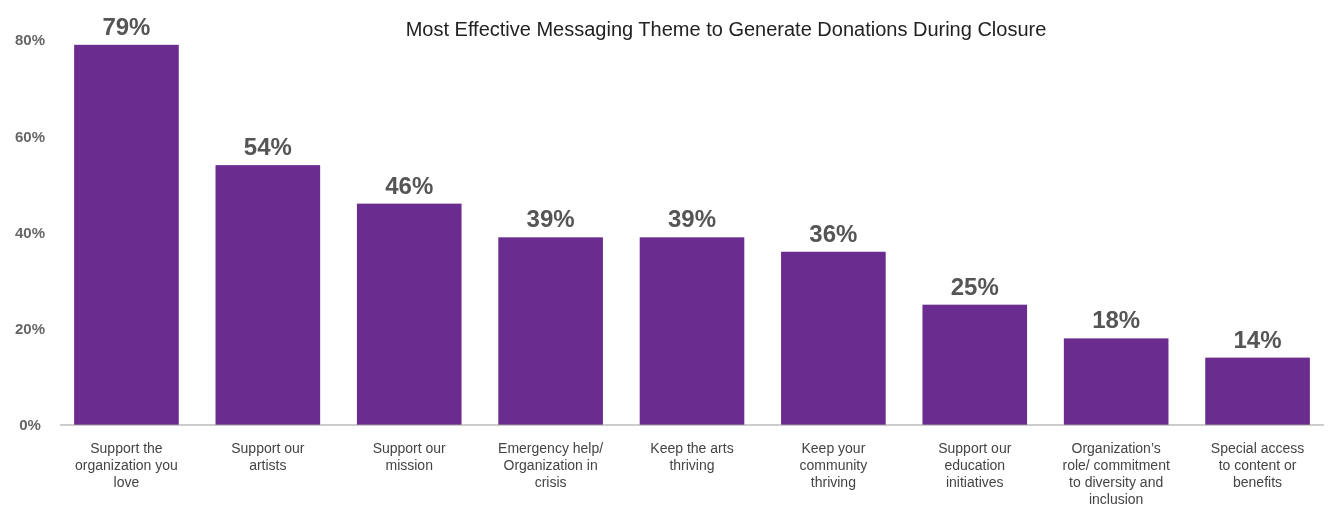  Describe the element at coordinates (268, 456) in the screenshot. I see `x-tick-label: Support our artists` at that location.